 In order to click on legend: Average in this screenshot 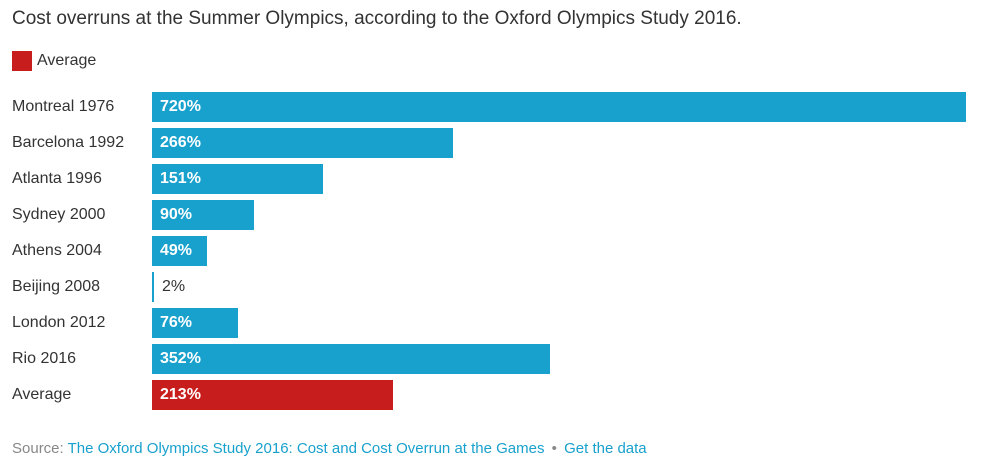, I will do `click(54, 61)`.